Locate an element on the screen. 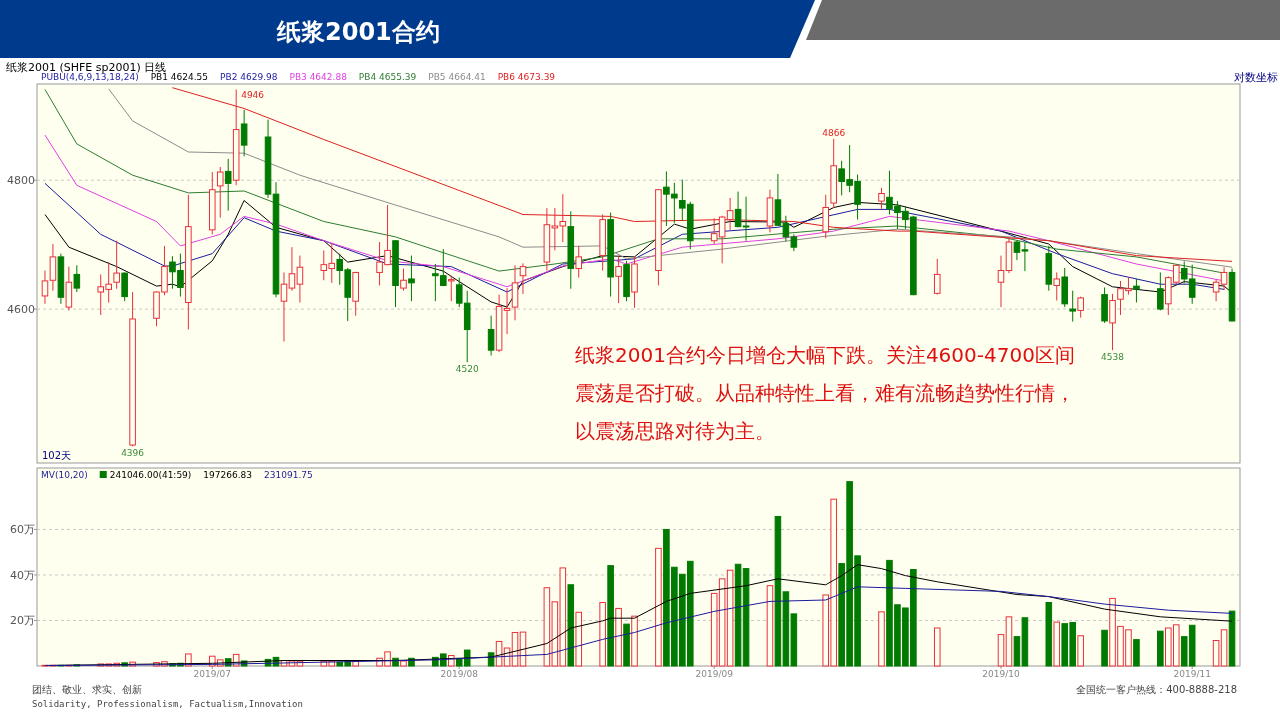 Image resolution: width=1280 pixels, height=720 pixels. legend-title: PUBU(4,6,9,13,18,24) is located at coordinates (90, 77).